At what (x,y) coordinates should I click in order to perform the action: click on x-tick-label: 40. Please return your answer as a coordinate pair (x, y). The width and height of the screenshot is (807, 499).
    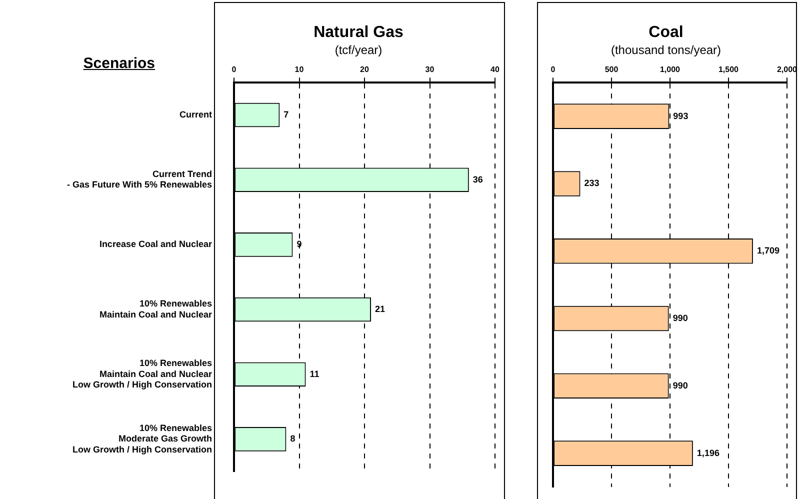
    Looking at the image, I should click on (495, 69).